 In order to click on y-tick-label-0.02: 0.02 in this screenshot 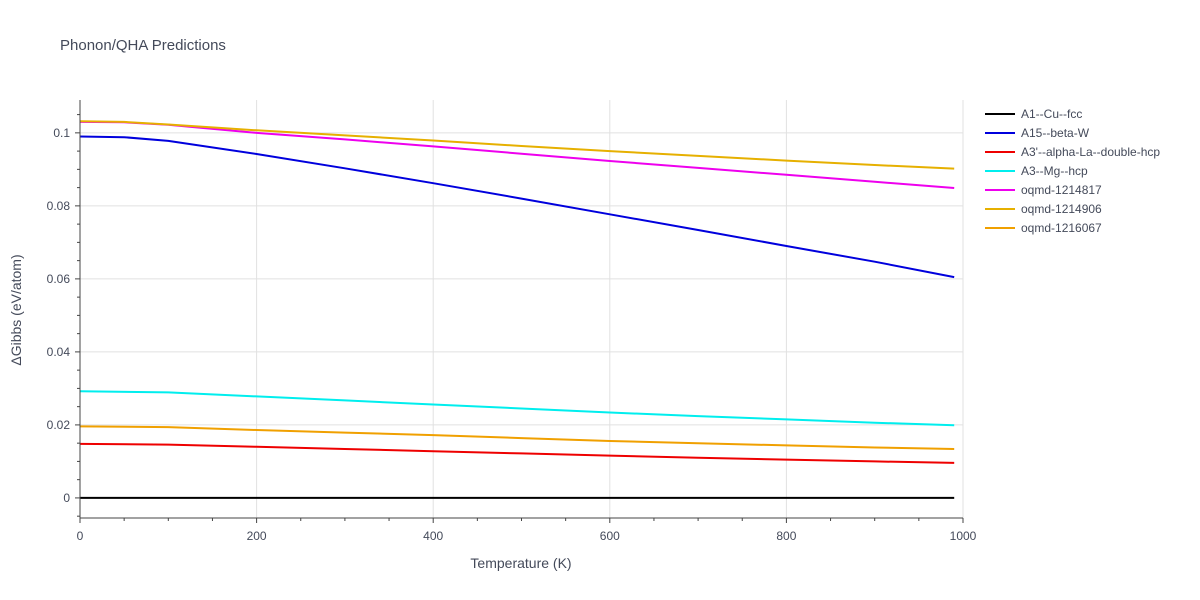, I will do `click(59, 425)`.